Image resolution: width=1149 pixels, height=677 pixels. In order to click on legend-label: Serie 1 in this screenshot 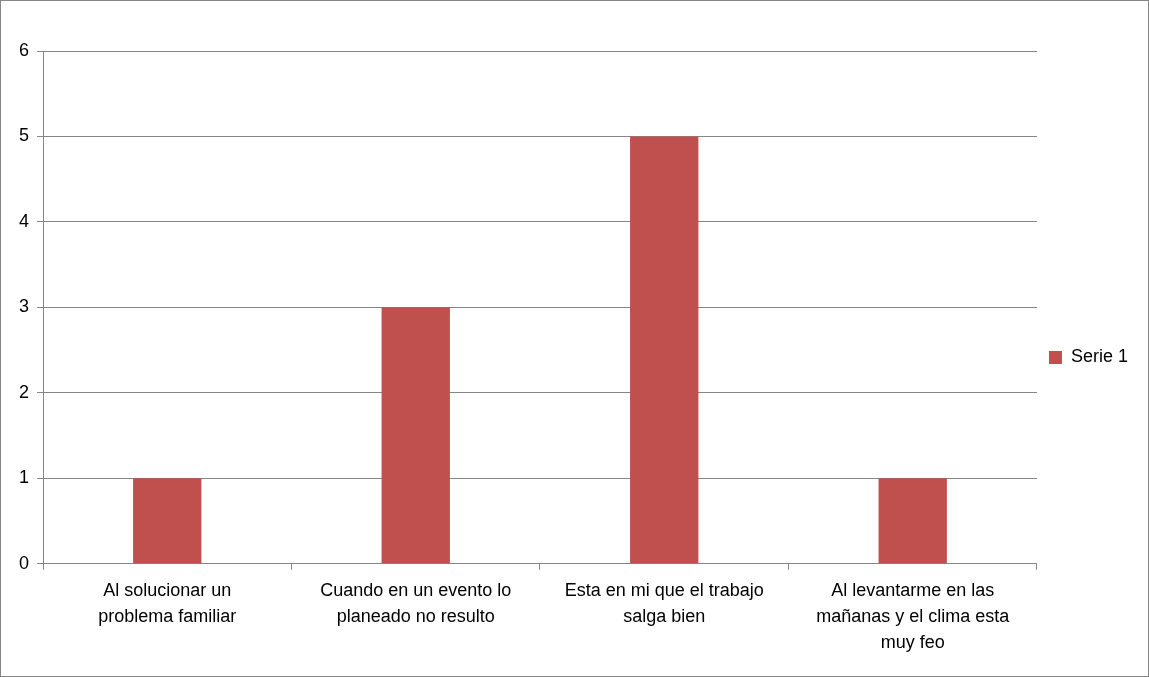, I will do `click(1099, 356)`.